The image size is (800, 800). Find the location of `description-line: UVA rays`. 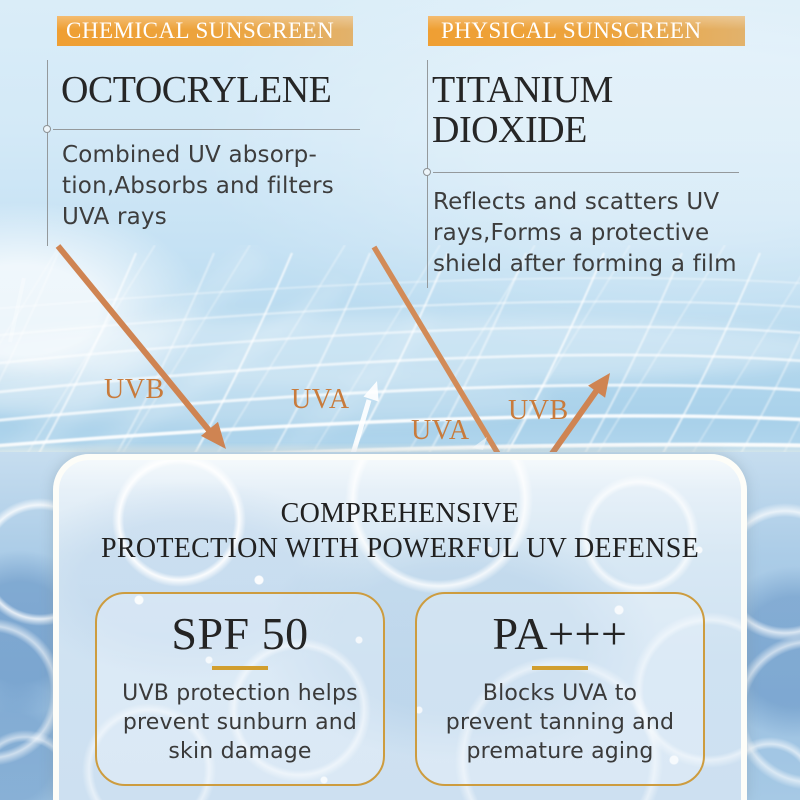

description-line: UVA rays is located at coordinates (114, 217).